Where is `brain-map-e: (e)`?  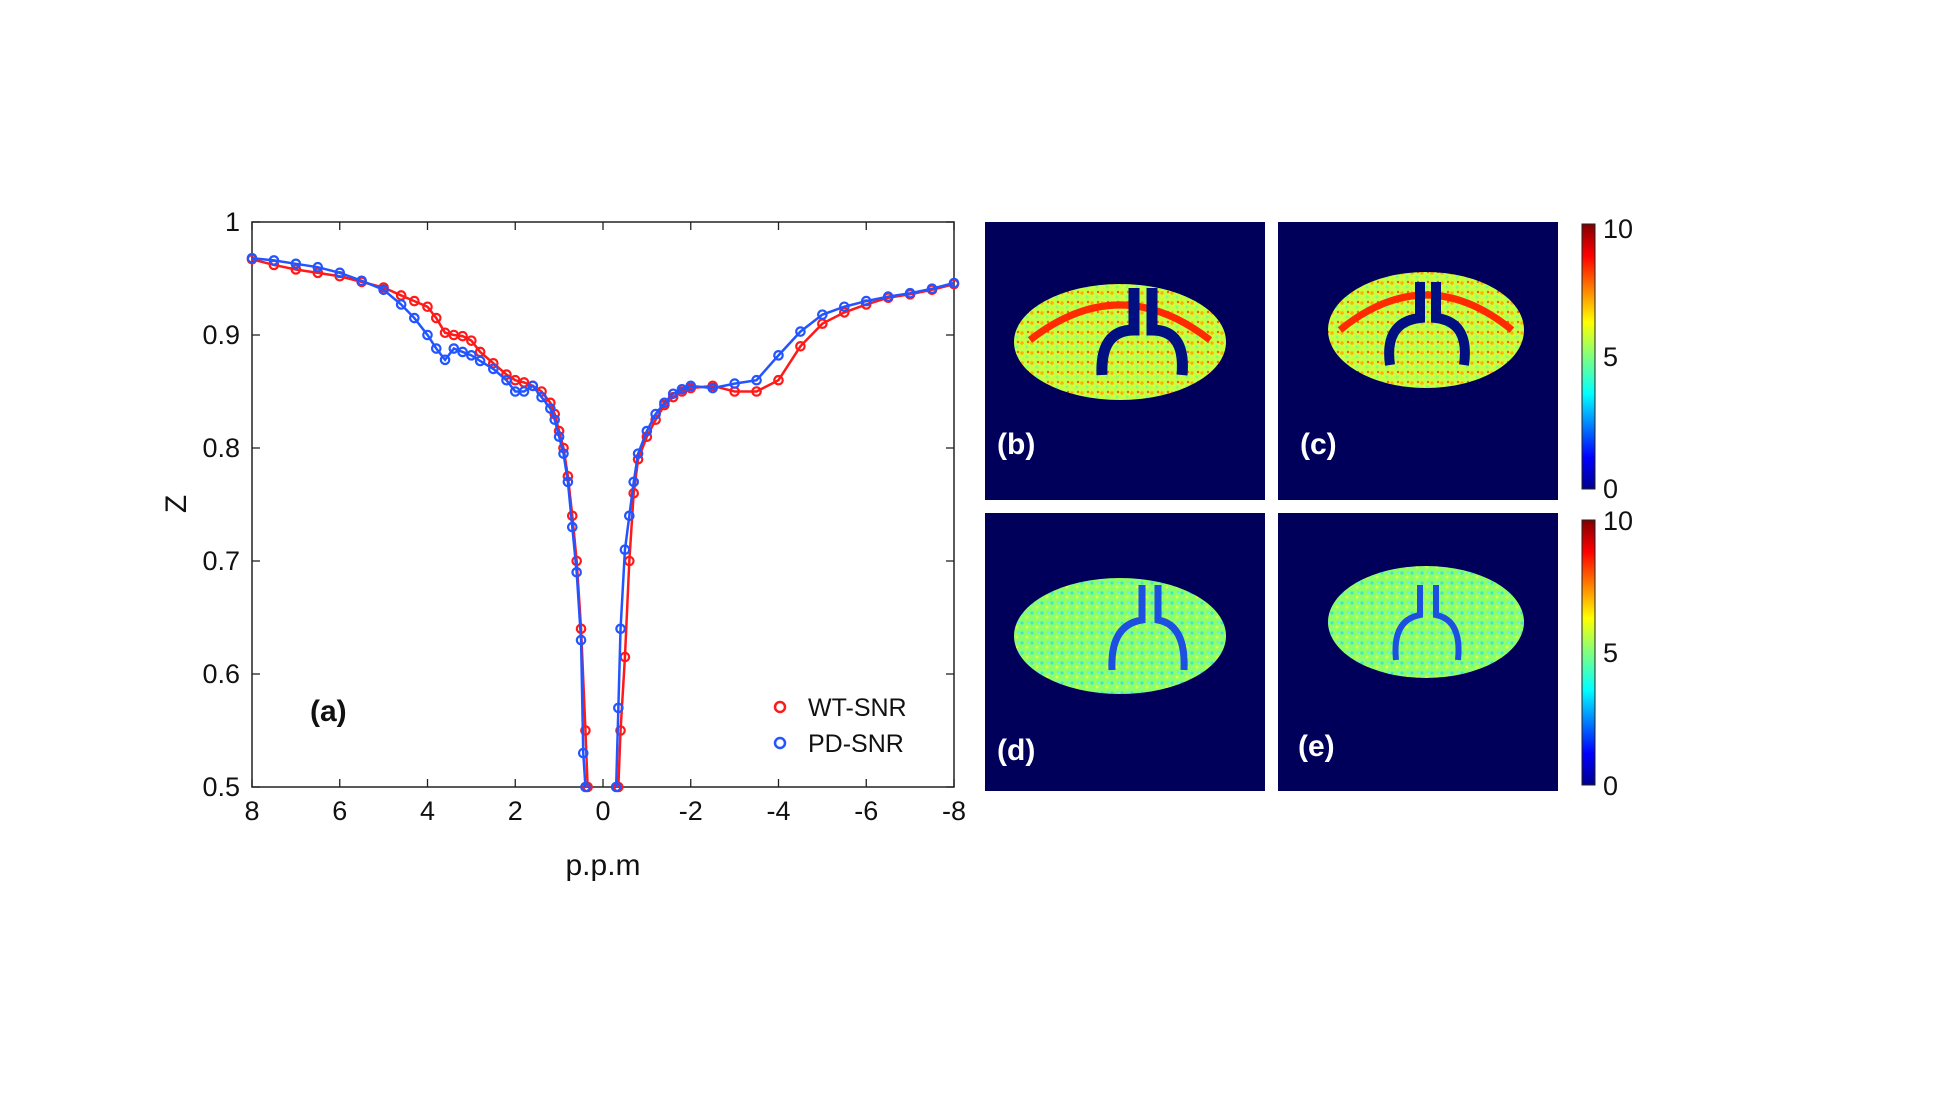
brain-map-e: (e) is located at coordinates (1418, 652).